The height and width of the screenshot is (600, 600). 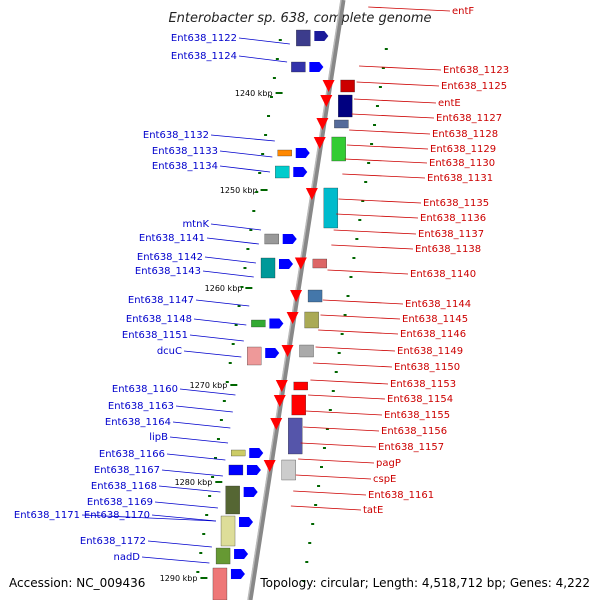 What do you see at coordinates (161, 300) in the screenshot?
I see `gene-label-left: Ent638_1147` at bounding box center [161, 300].